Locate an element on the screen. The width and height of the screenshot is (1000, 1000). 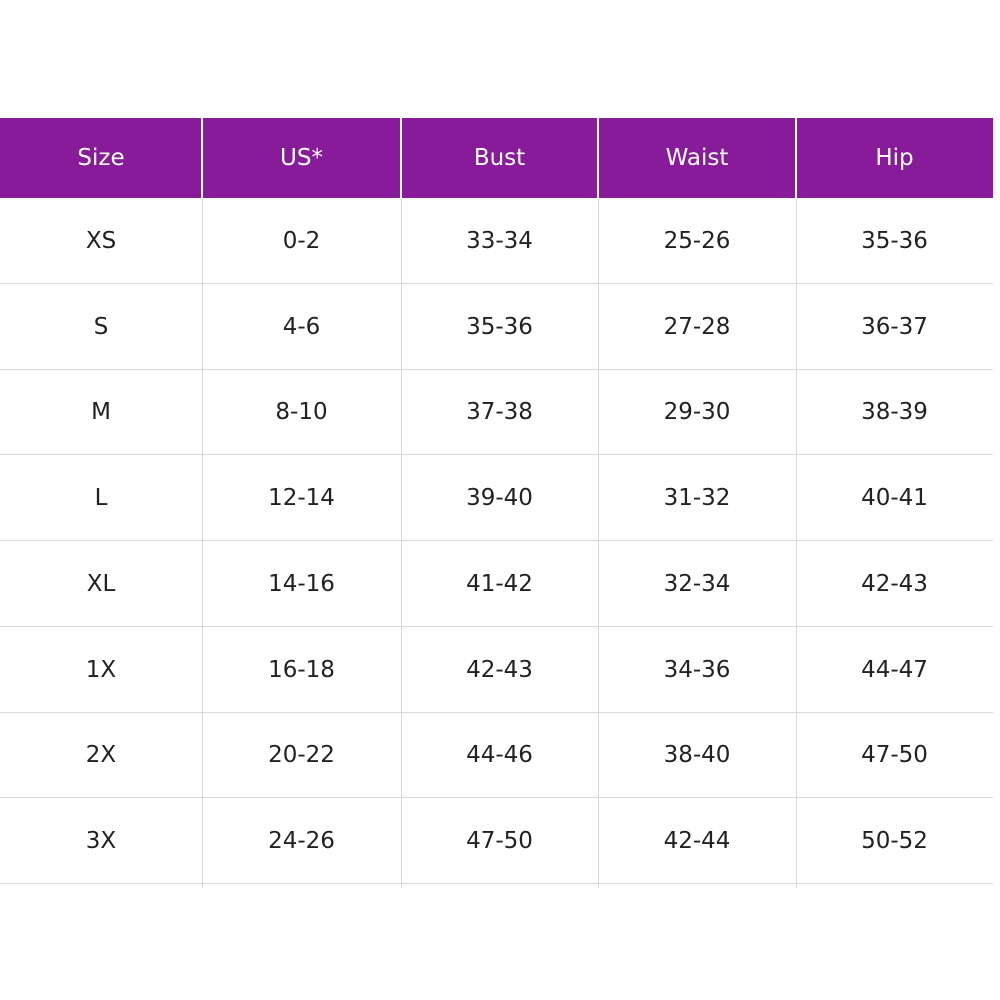
table-cell: S is located at coordinates (101, 326).